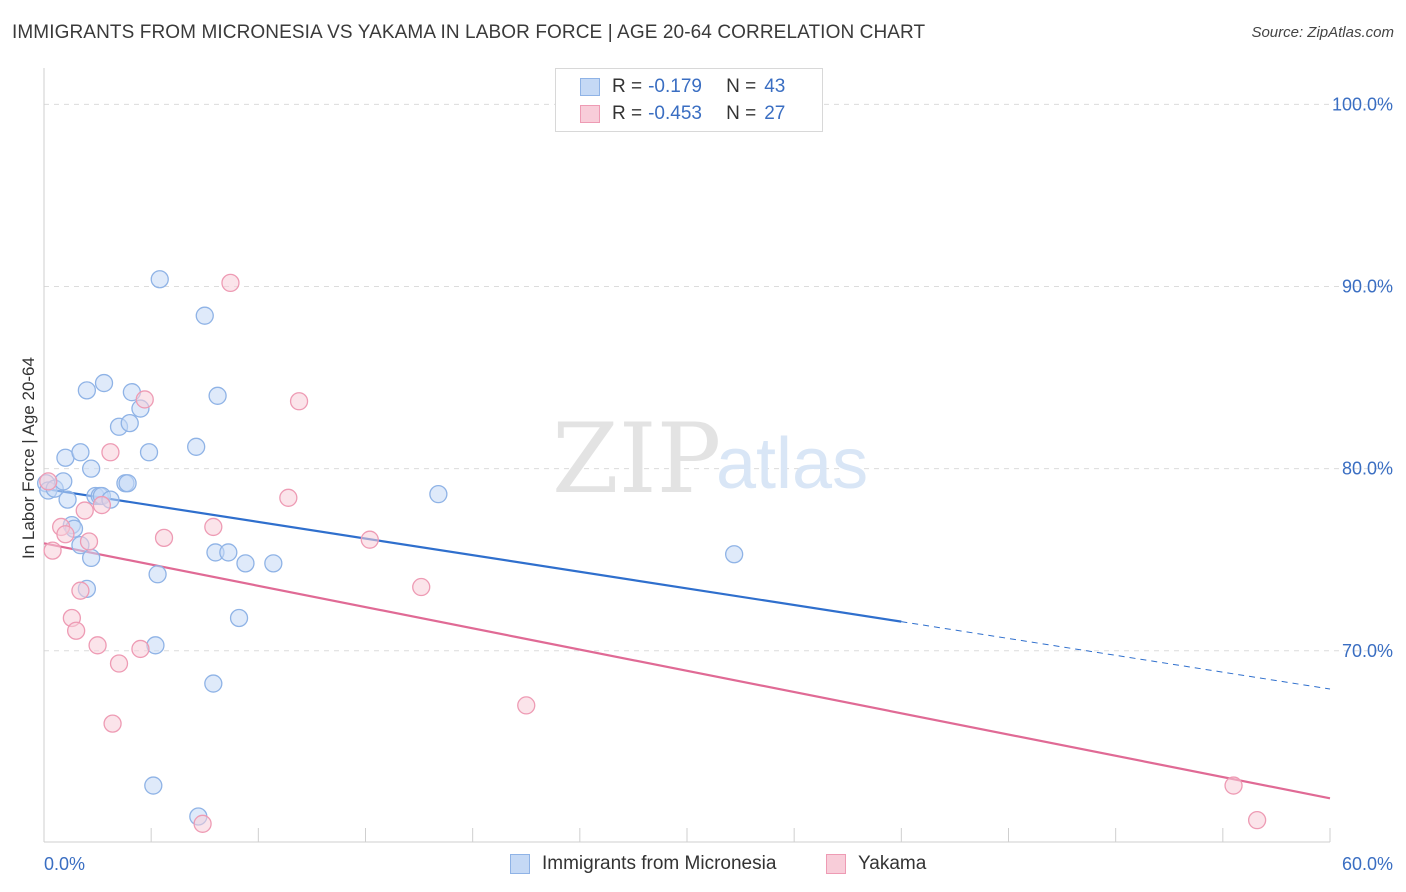 The image size is (1406, 892). What do you see at coordinates (590, 114) in the screenshot?
I see `legend-swatch-pink` at bounding box center [590, 114].